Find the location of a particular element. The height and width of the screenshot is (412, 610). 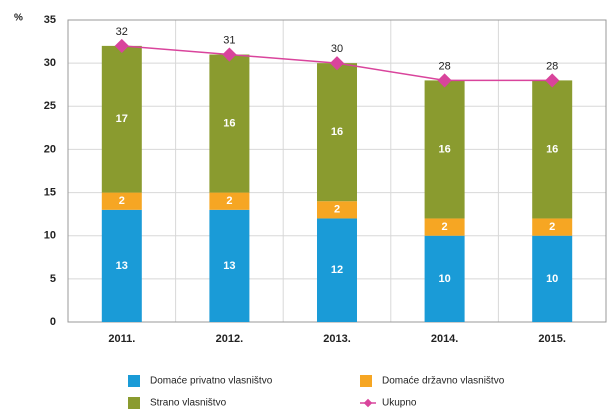

y-tick-label: 10 is located at coordinates (50, 236).